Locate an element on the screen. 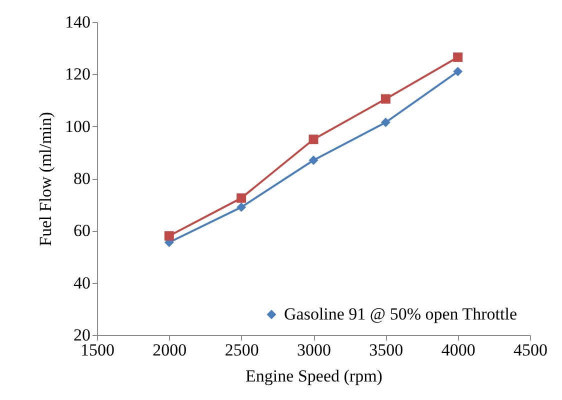 The width and height of the screenshot is (562, 400). x-axis-title: Engine Speed (rpm) is located at coordinates (314, 376).